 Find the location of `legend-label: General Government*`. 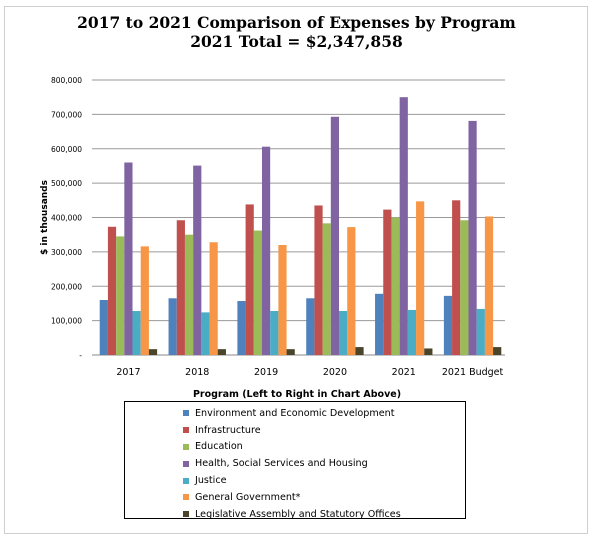

legend-label: General Government* is located at coordinates (248, 497).